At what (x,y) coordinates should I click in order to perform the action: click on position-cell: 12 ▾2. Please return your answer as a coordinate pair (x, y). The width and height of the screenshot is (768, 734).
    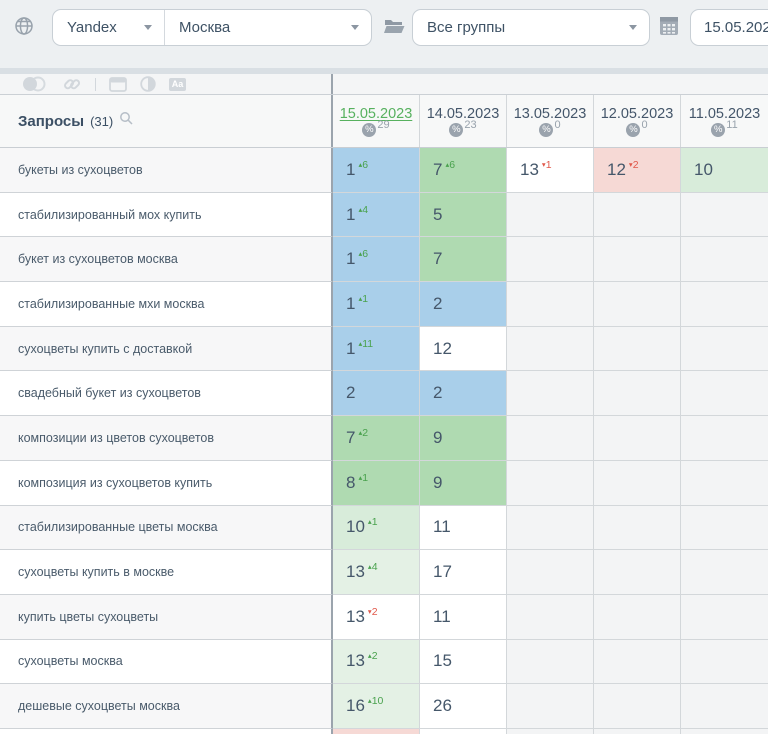
    Looking at the image, I should click on (637, 170).